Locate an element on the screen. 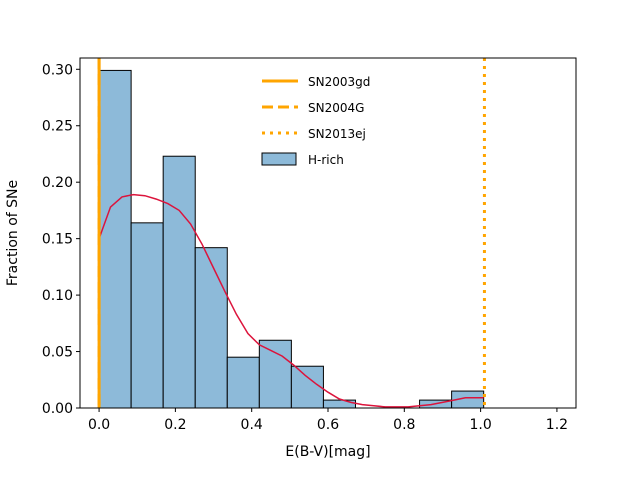 The height and width of the screenshot is (480, 640). y-tick-label: 0.20 is located at coordinates (57, 183).